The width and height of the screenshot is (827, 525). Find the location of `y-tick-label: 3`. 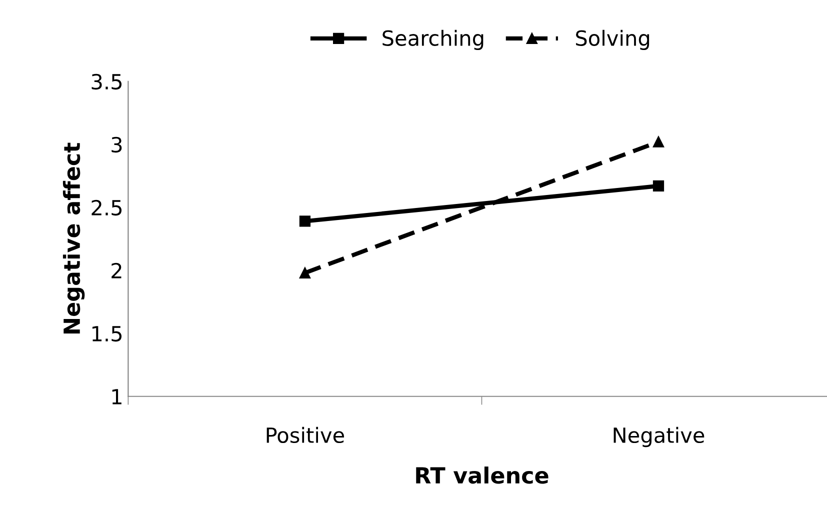

y-tick-label: 3 is located at coordinates (117, 144).